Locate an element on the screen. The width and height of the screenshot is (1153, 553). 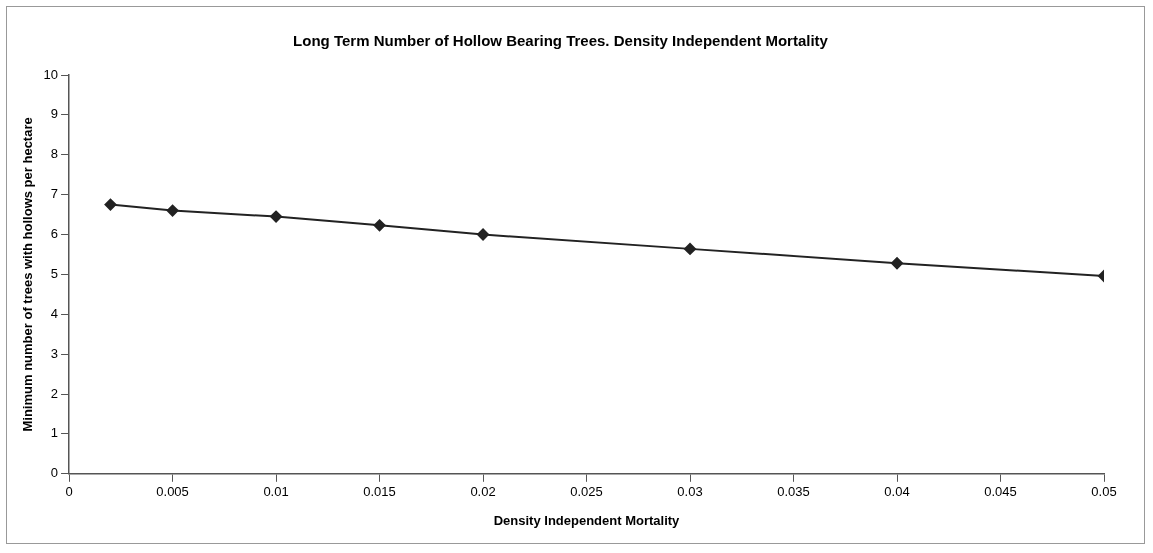
x-axis-title: Density Independent Mortality is located at coordinates (587, 520).